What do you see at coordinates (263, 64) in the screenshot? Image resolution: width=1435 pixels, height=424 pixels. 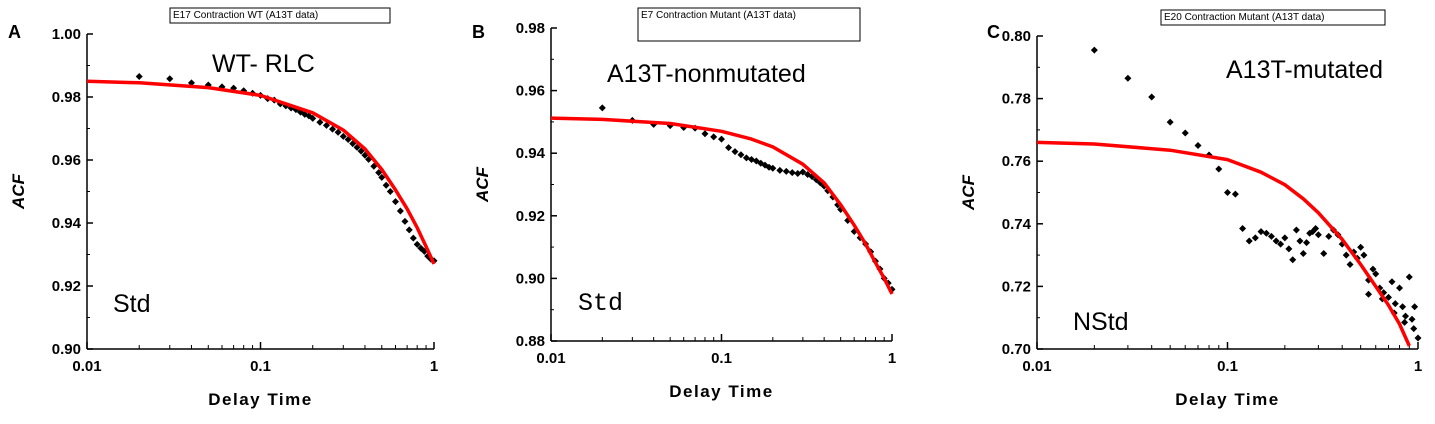 I see `sample-label: WT- RLC` at bounding box center [263, 64].